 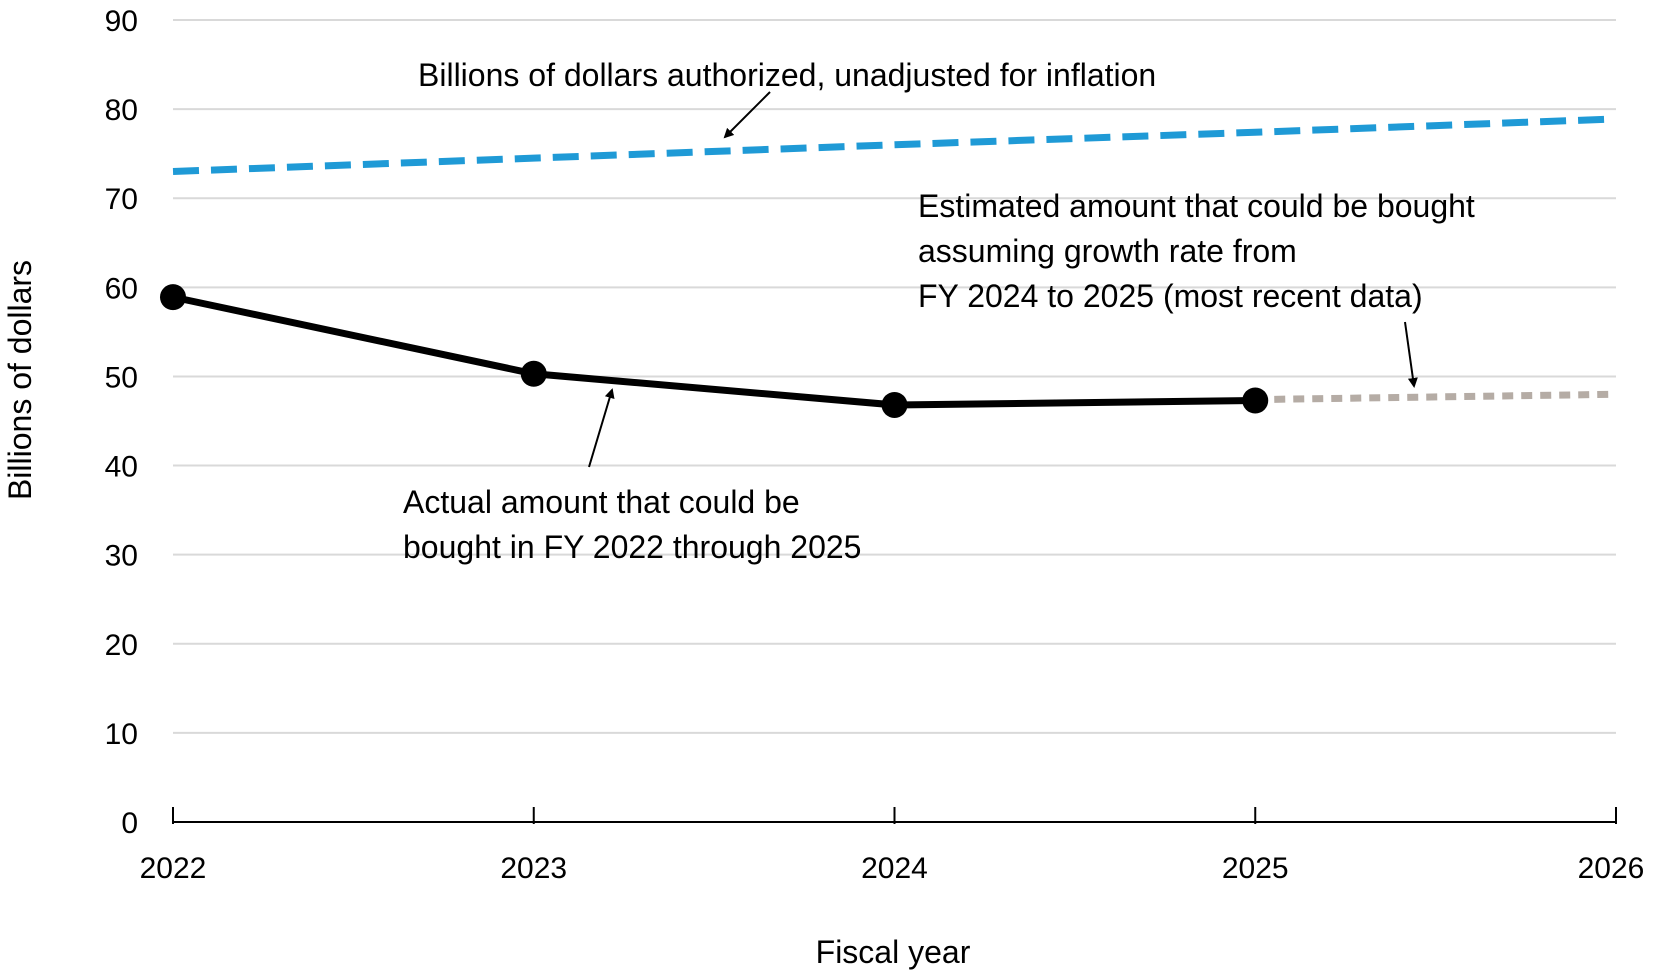 I want to click on y-tick-label-10: 10, so click(x=121, y=734).